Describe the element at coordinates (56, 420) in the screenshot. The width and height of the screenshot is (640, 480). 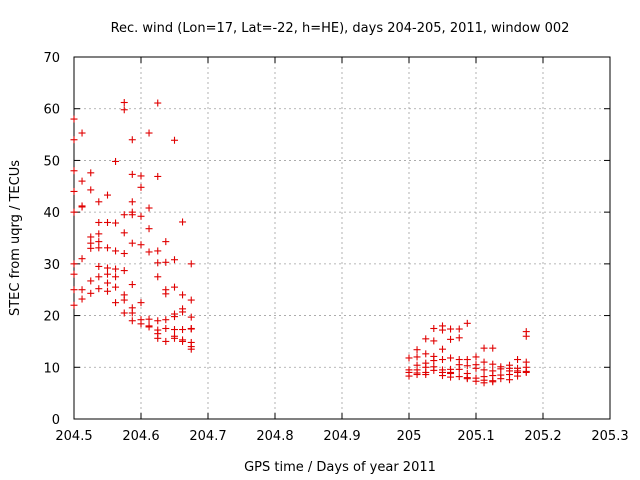
I see `y-tick-label: 0` at that location.